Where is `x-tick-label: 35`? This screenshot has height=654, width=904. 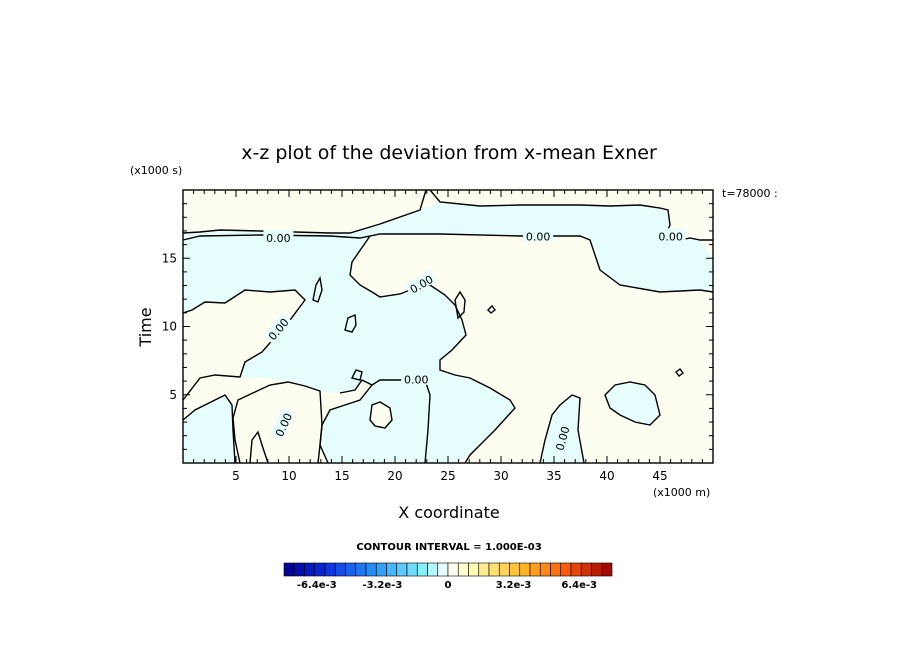
x-tick-label: 35 is located at coordinates (553, 476).